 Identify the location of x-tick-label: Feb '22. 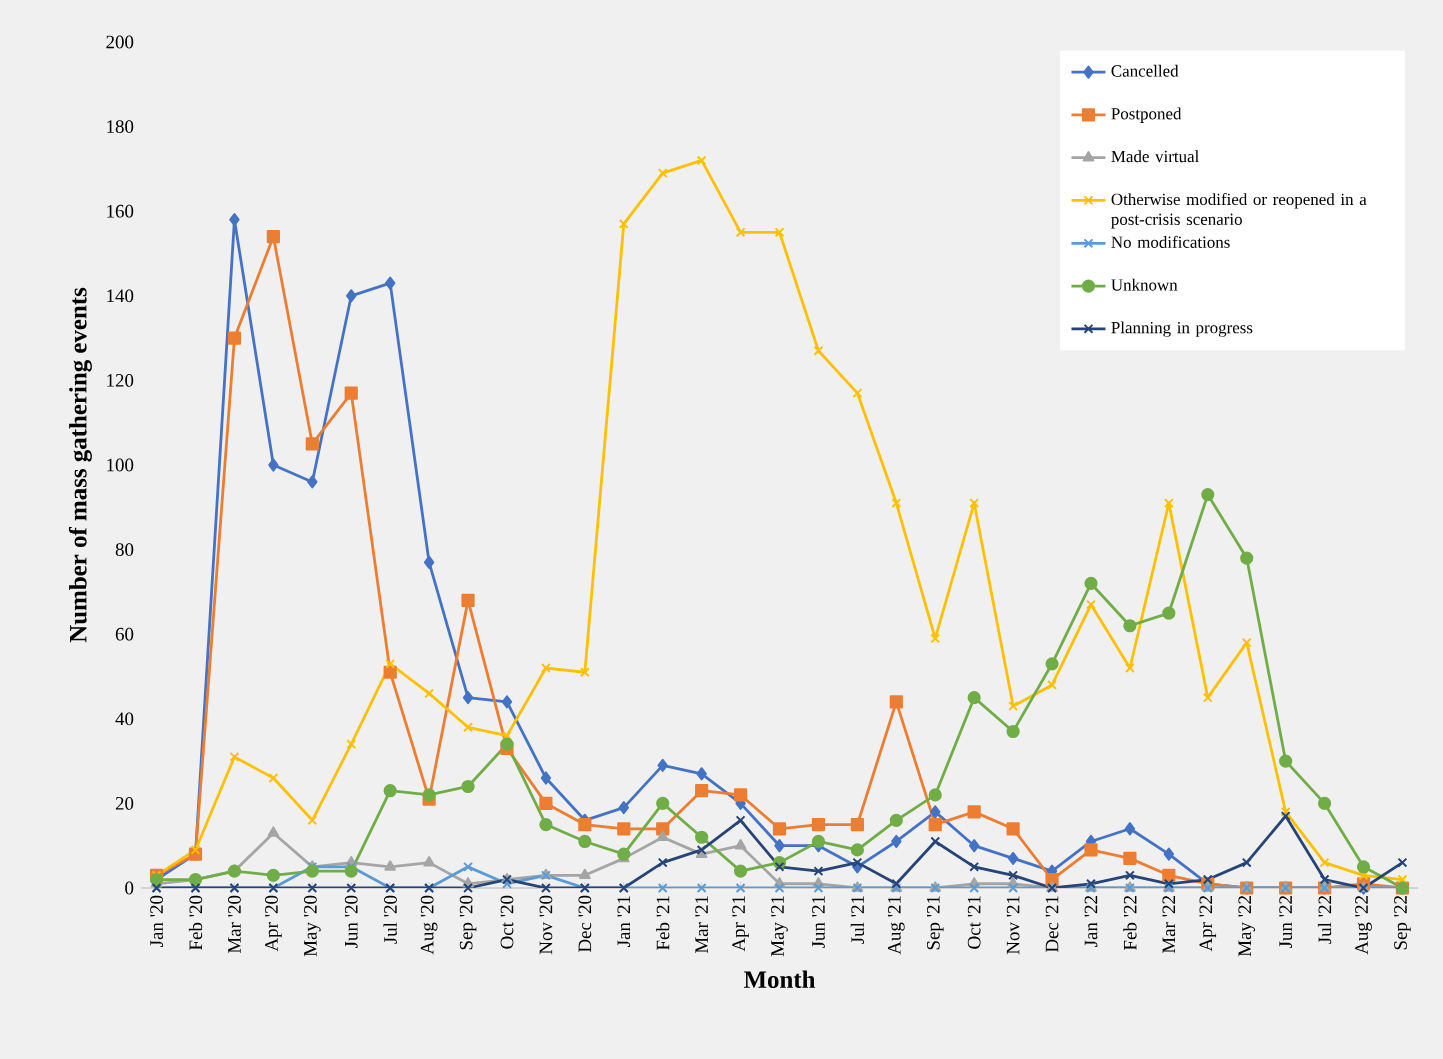
(1130, 923).